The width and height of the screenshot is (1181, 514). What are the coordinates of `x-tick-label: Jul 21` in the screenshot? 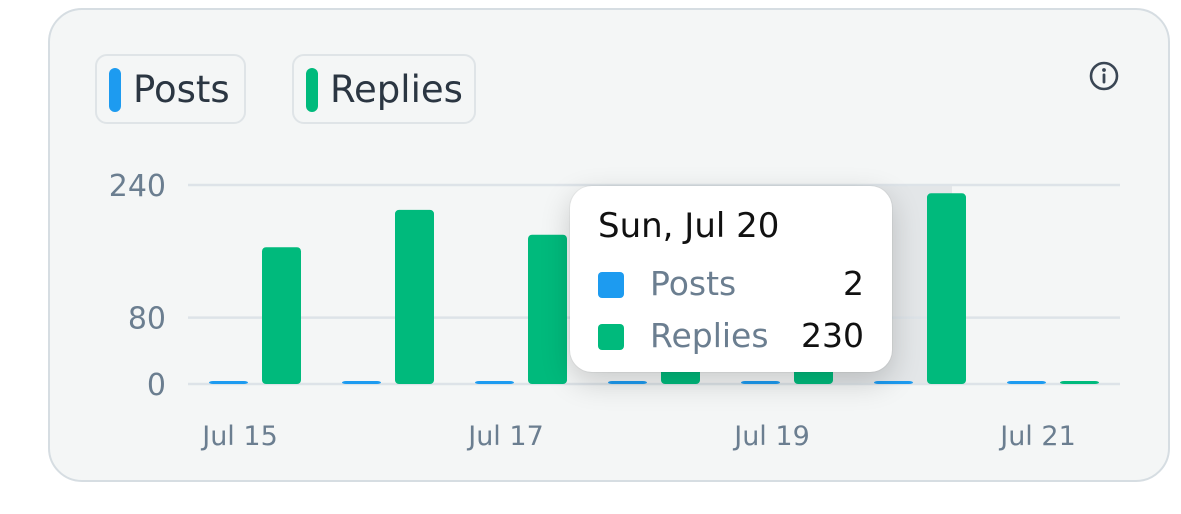 It's located at (1037, 436).